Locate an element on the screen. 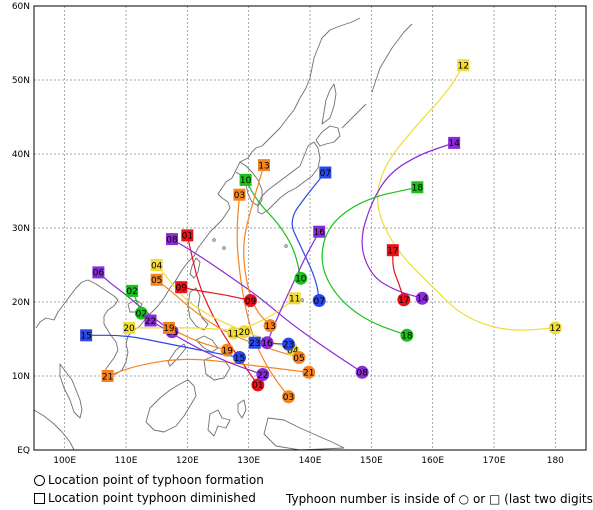 This screenshot has height=510, width=593. lat-label: EQ is located at coordinates (23, 451).